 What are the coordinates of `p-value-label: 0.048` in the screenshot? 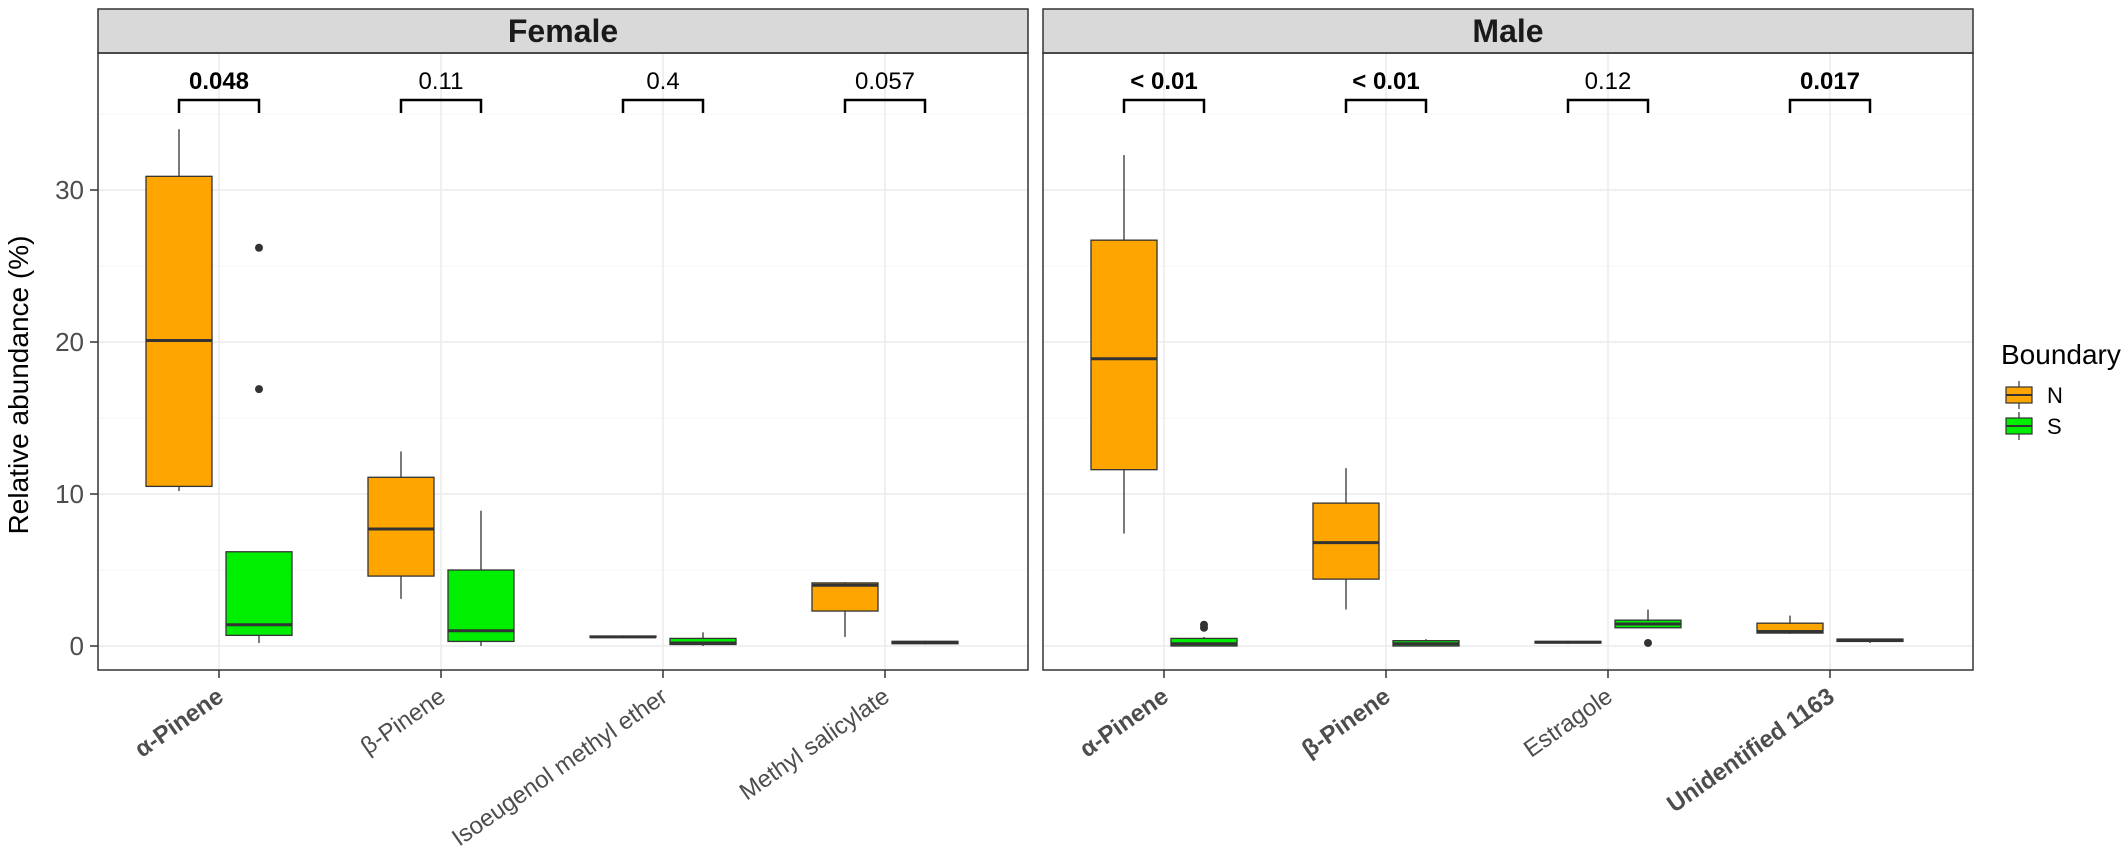 It's located at (219, 81).